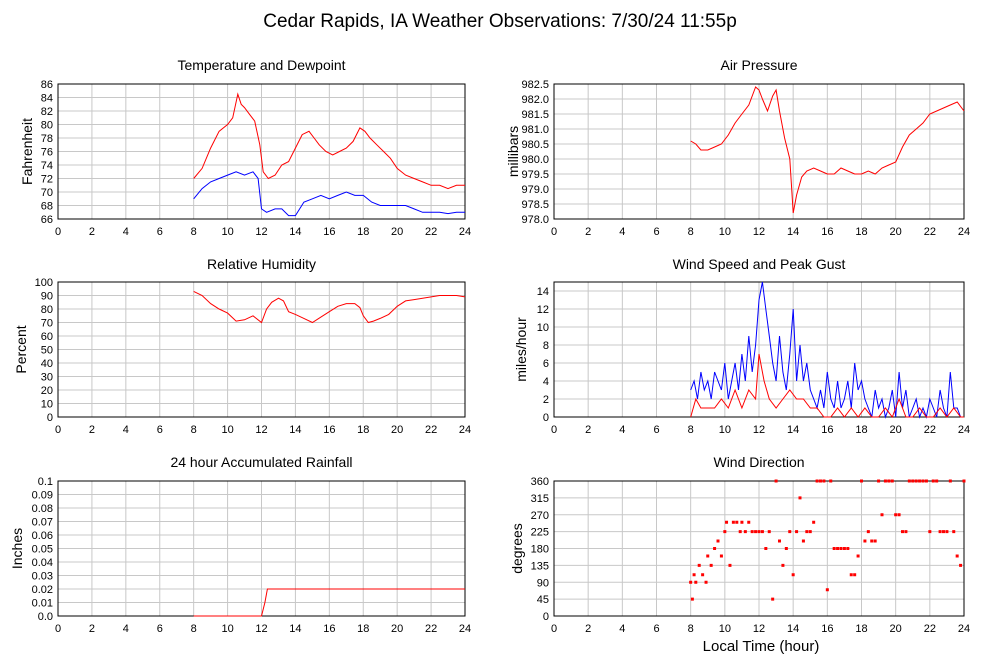  What do you see at coordinates (42, 523) in the screenshot?
I see `y-tick-label: 0.07` at bounding box center [42, 523].